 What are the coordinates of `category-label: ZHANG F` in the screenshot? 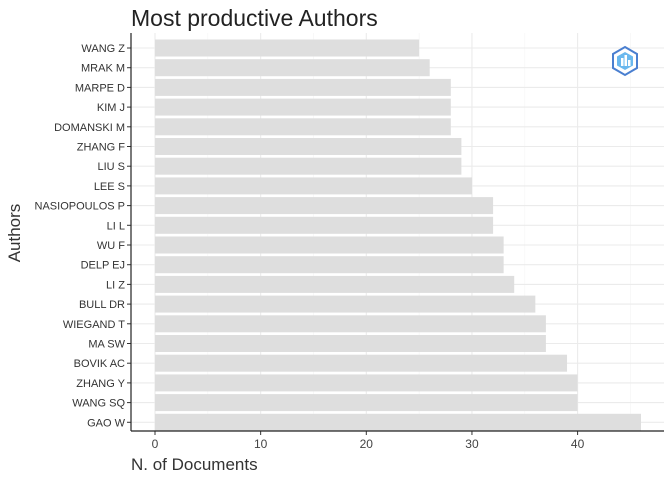 It's located at (101, 148).